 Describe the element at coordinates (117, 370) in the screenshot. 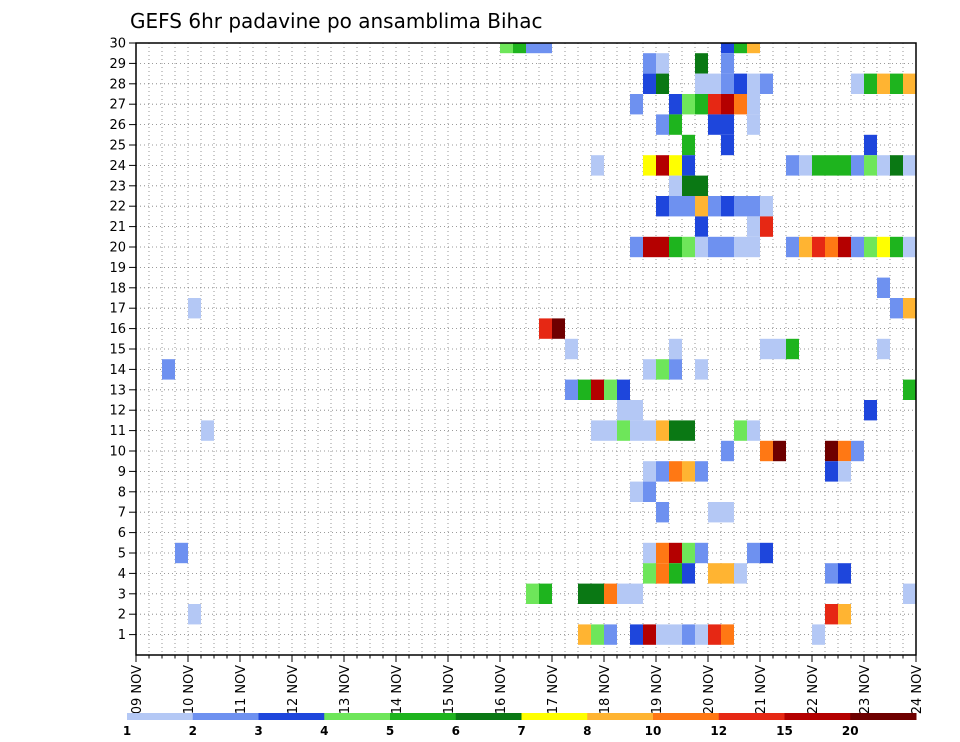

I see `y-tick-label: 14` at that location.